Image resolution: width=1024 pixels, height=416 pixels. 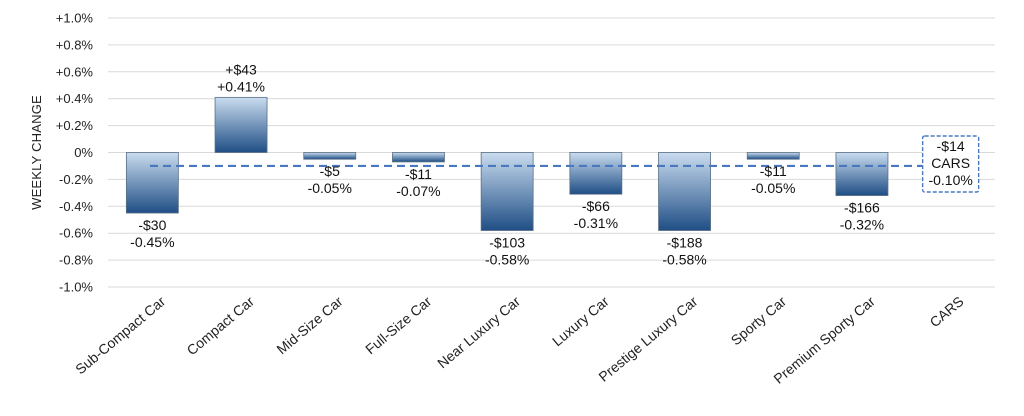 What do you see at coordinates (418, 157) in the screenshot?
I see `bar-full-size-car` at bounding box center [418, 157].